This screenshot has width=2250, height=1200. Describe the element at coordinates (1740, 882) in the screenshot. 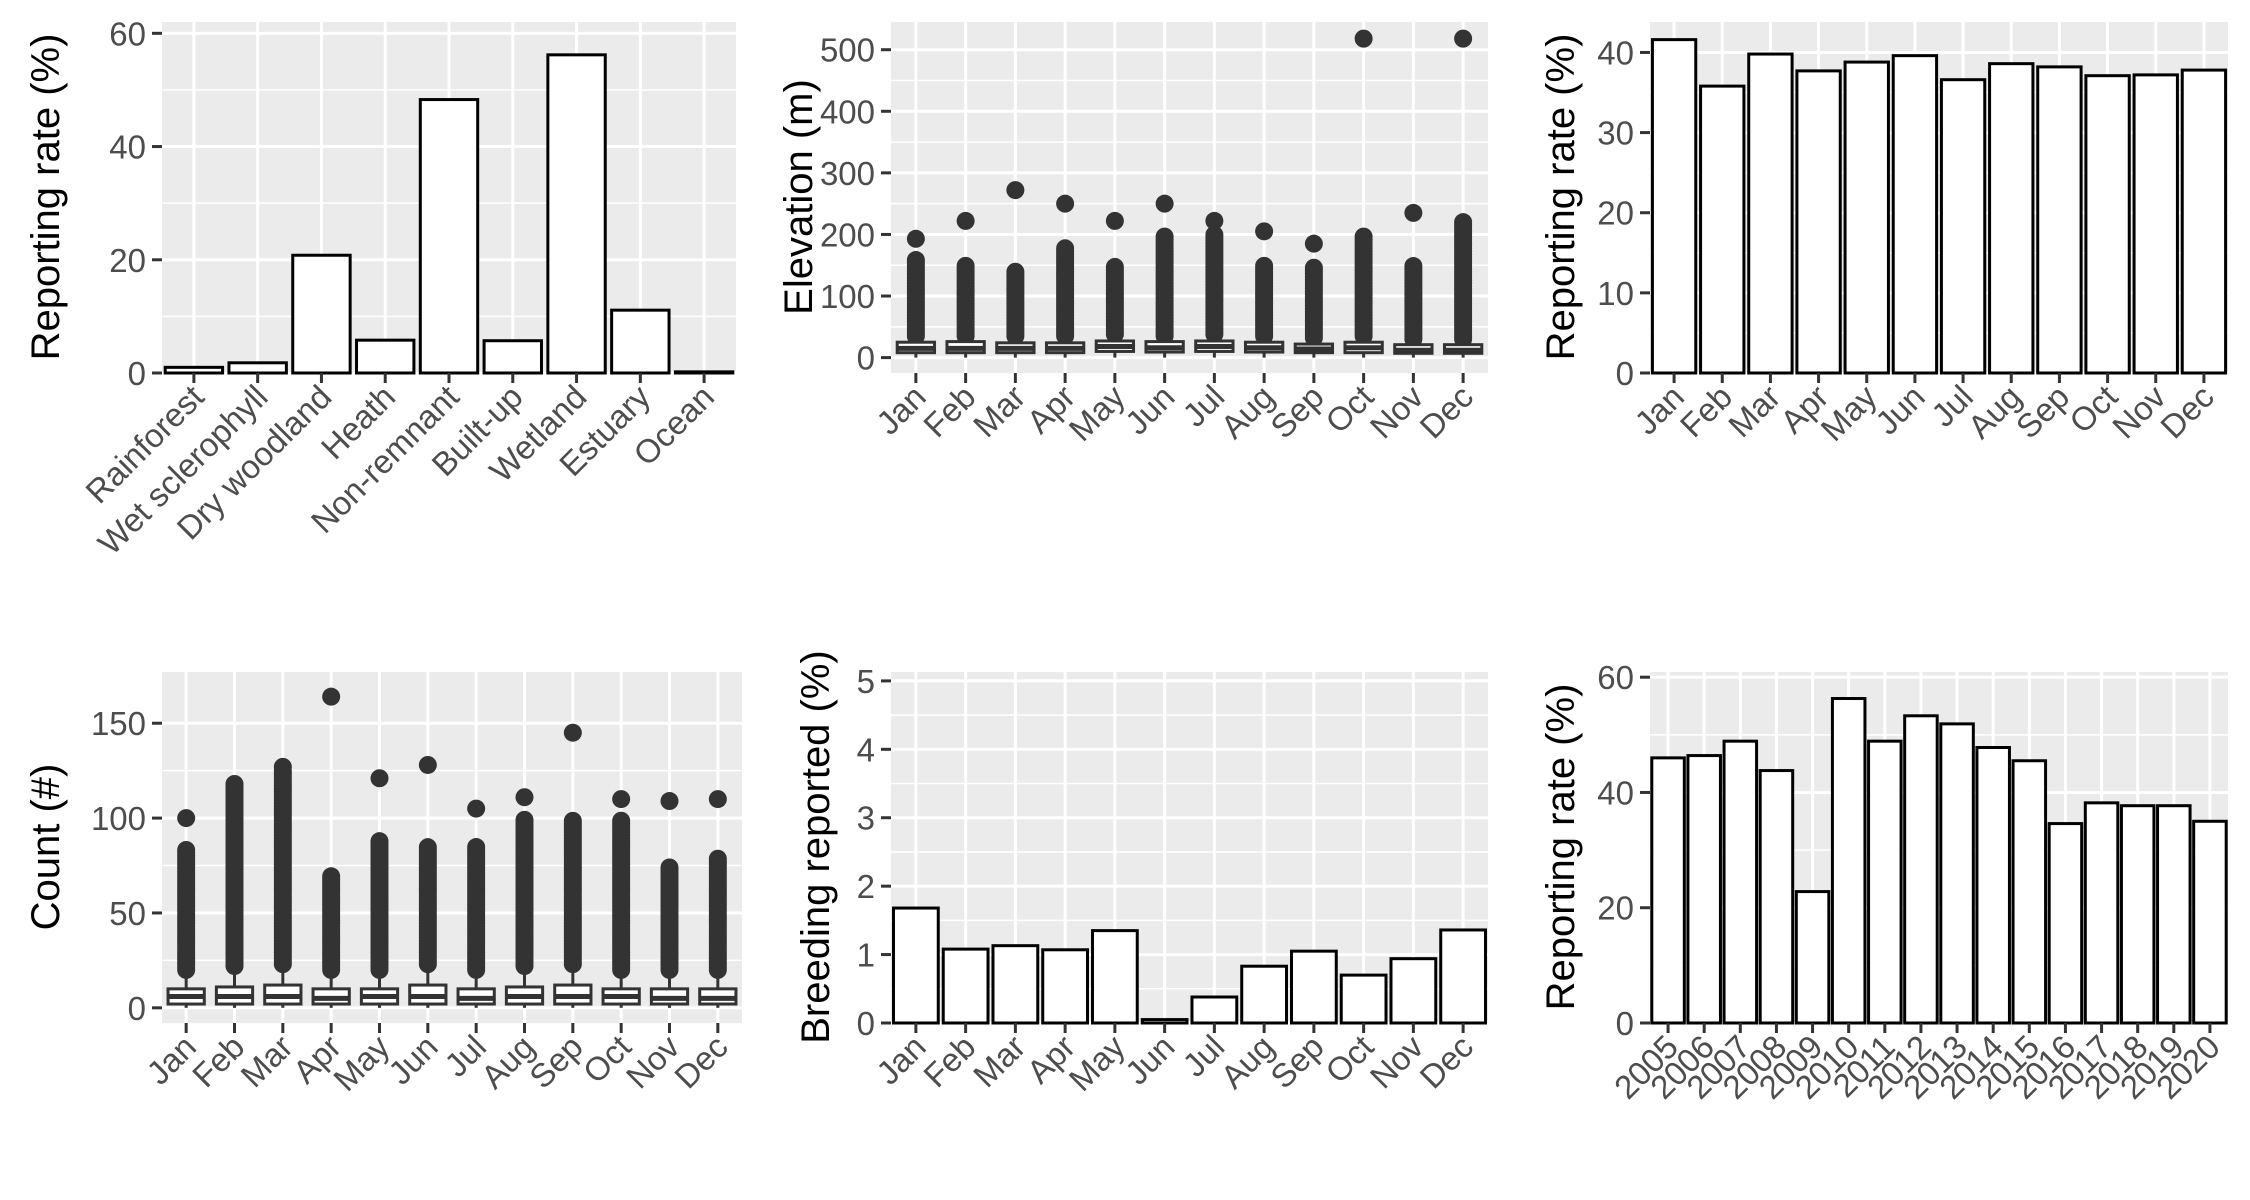

I see `bar-2007` at that location.